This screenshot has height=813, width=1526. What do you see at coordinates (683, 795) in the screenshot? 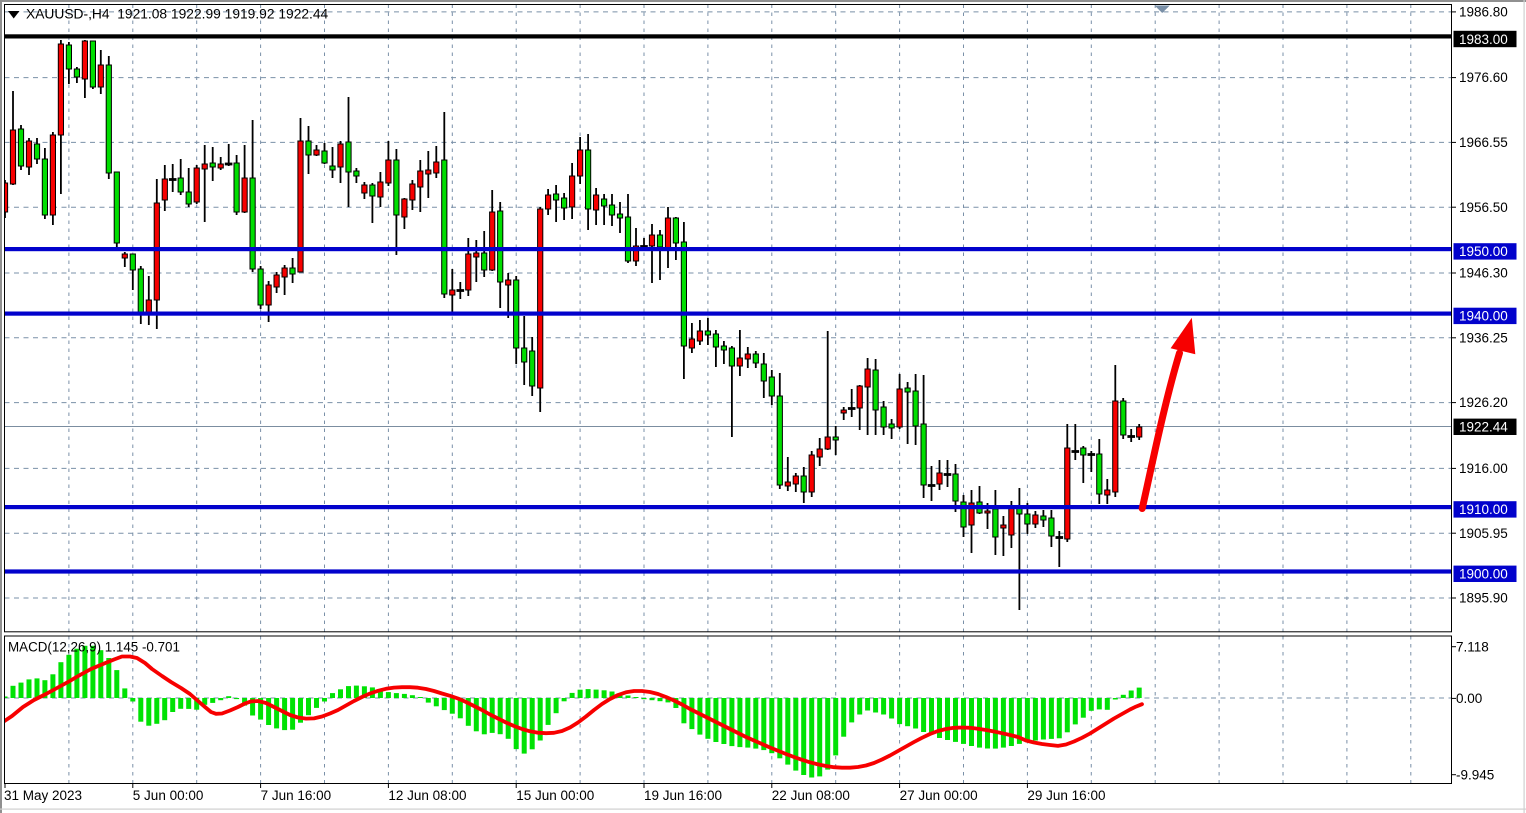
I see `svg-text: 19 Jun 16:00` at bounding box center [683, 795].